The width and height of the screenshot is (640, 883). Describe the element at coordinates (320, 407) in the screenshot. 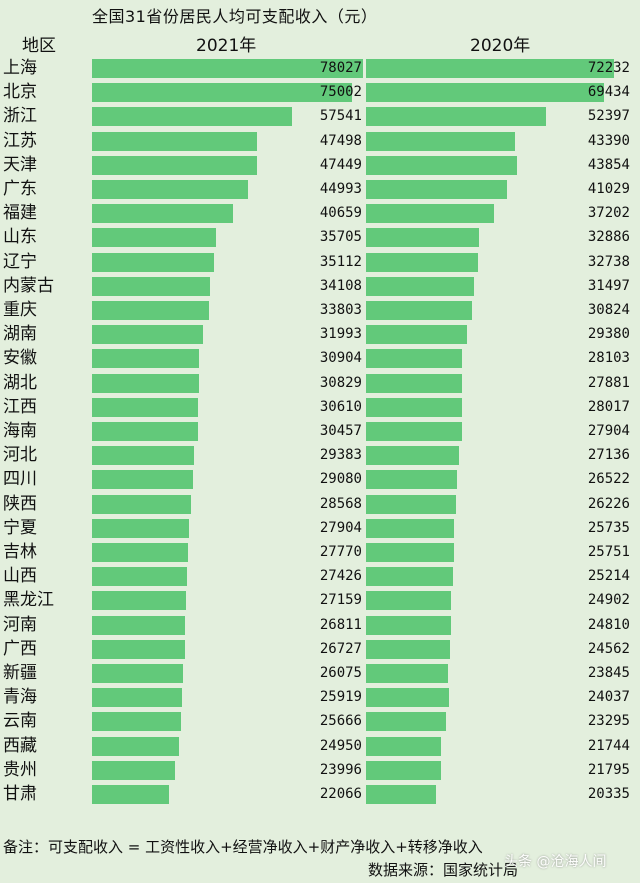

I see `chart-row: 江西 30610 28017` at that location.